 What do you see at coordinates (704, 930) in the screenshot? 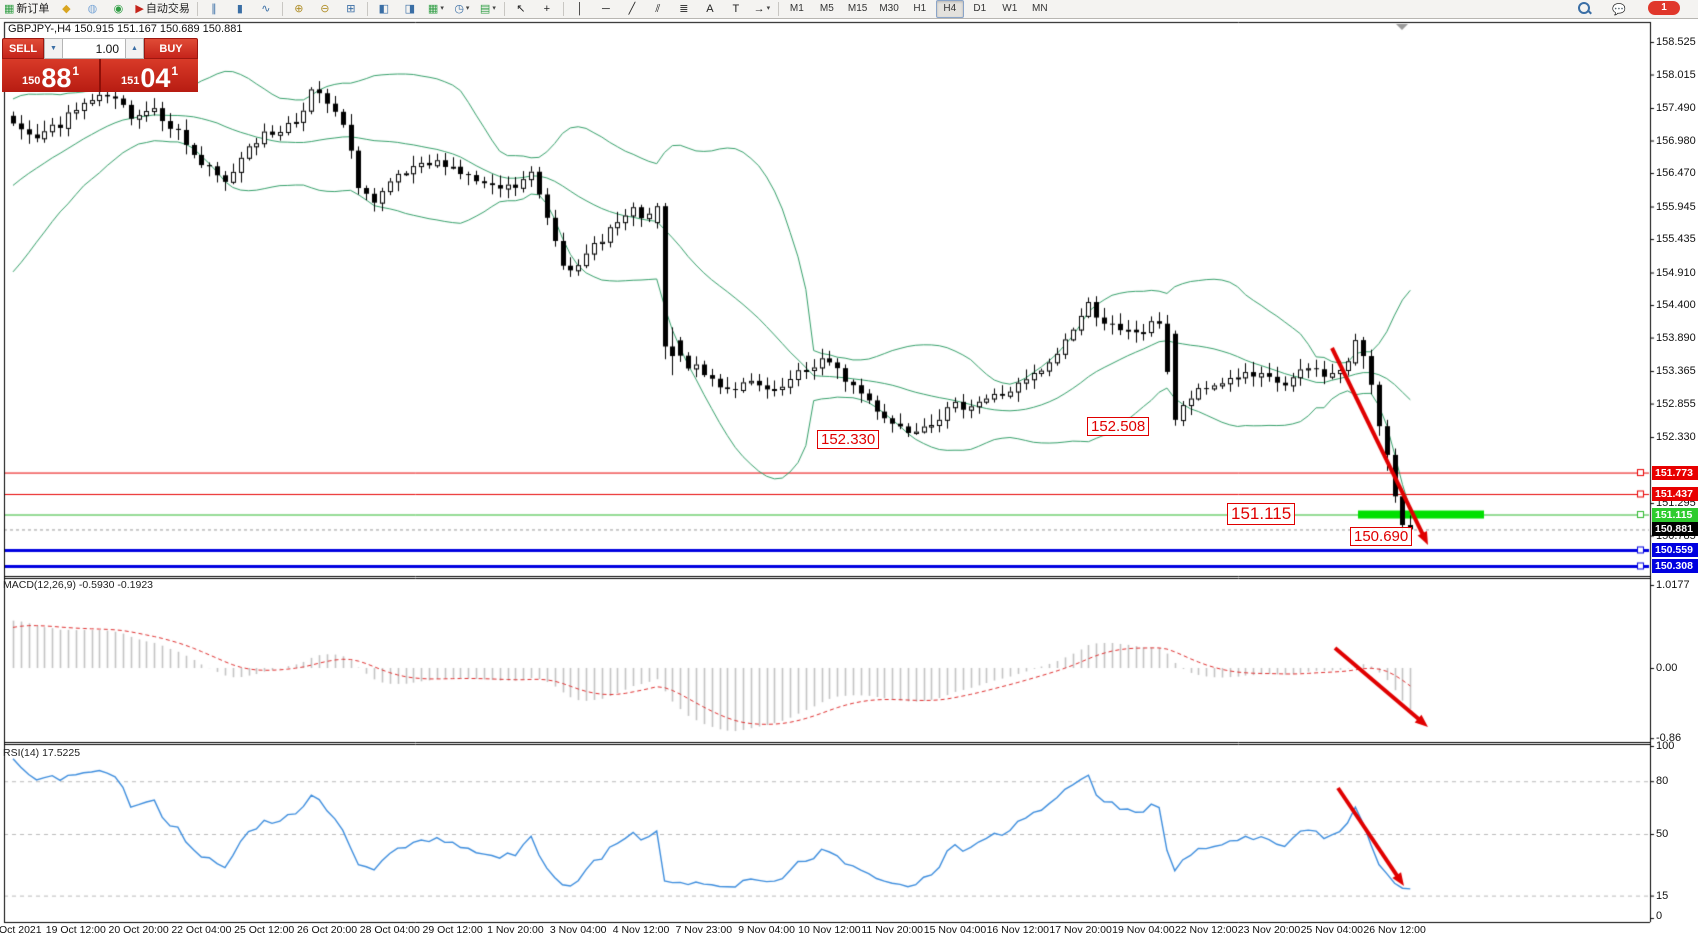
I see `time-axis-label: 7 Nov 23:00` at bounding box center [704, 930].